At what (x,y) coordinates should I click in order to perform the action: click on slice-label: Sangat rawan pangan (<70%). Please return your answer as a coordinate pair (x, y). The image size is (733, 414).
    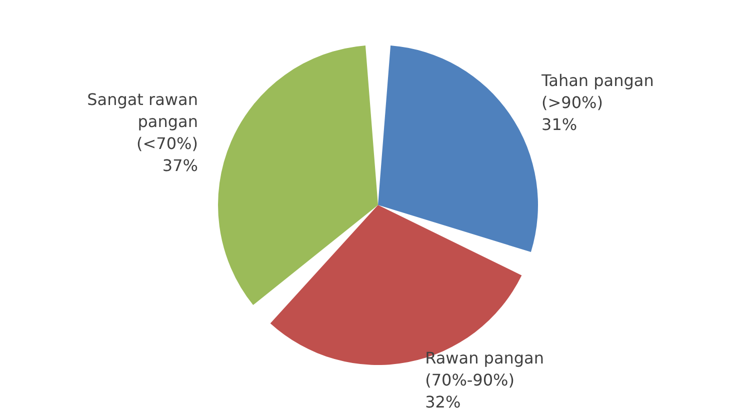
    Looking at the image, I should click on (142, 122).